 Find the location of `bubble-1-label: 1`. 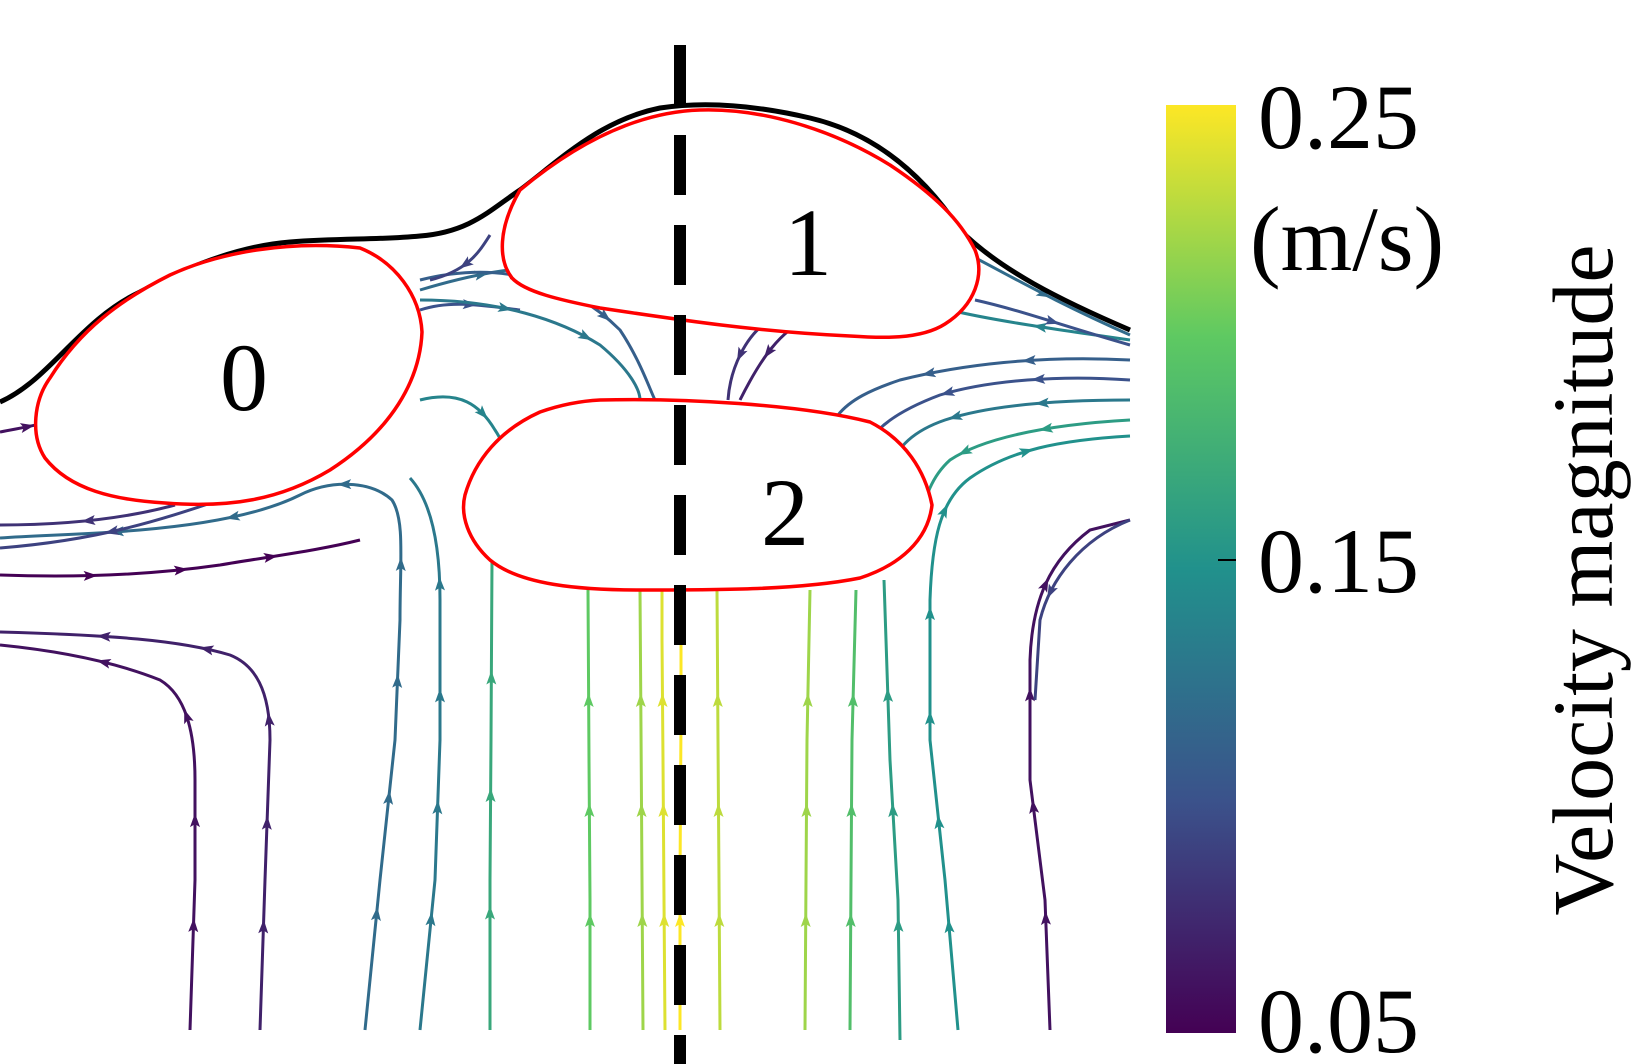

bubble-1-label: 1 is located at coordinates (808, 242).